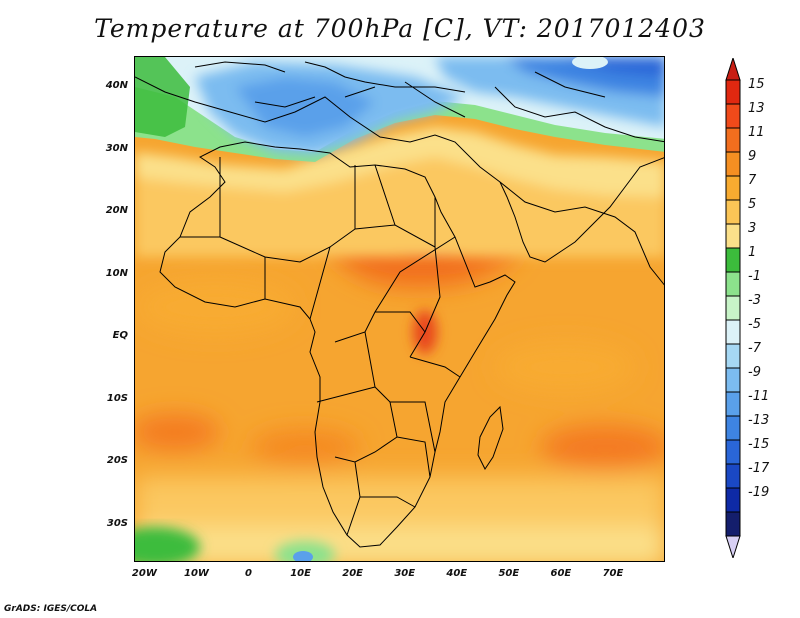  I want to click on colorbar-label: -5, so click(754, 324).